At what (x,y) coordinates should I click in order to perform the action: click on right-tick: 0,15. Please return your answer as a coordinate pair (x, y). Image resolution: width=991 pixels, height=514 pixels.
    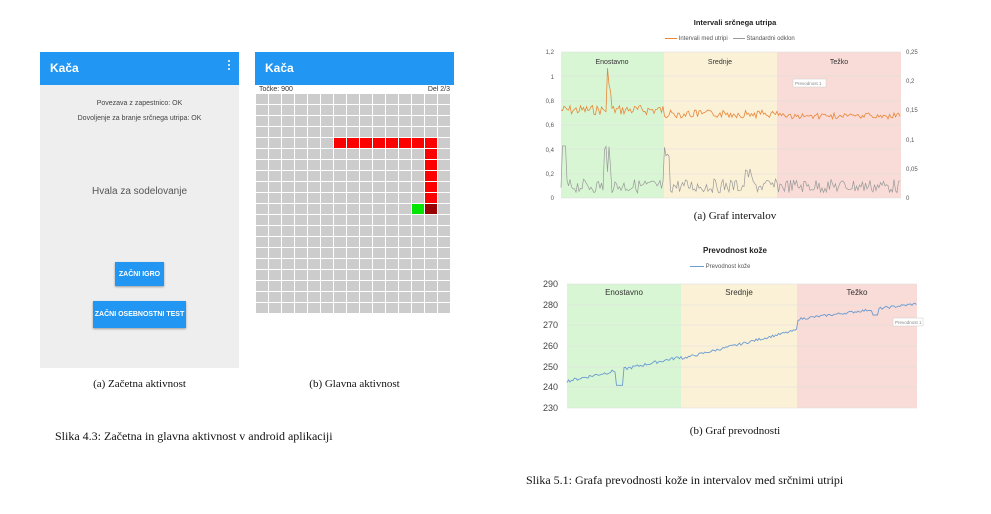
    Looking at the image, I should click on (912, 111).